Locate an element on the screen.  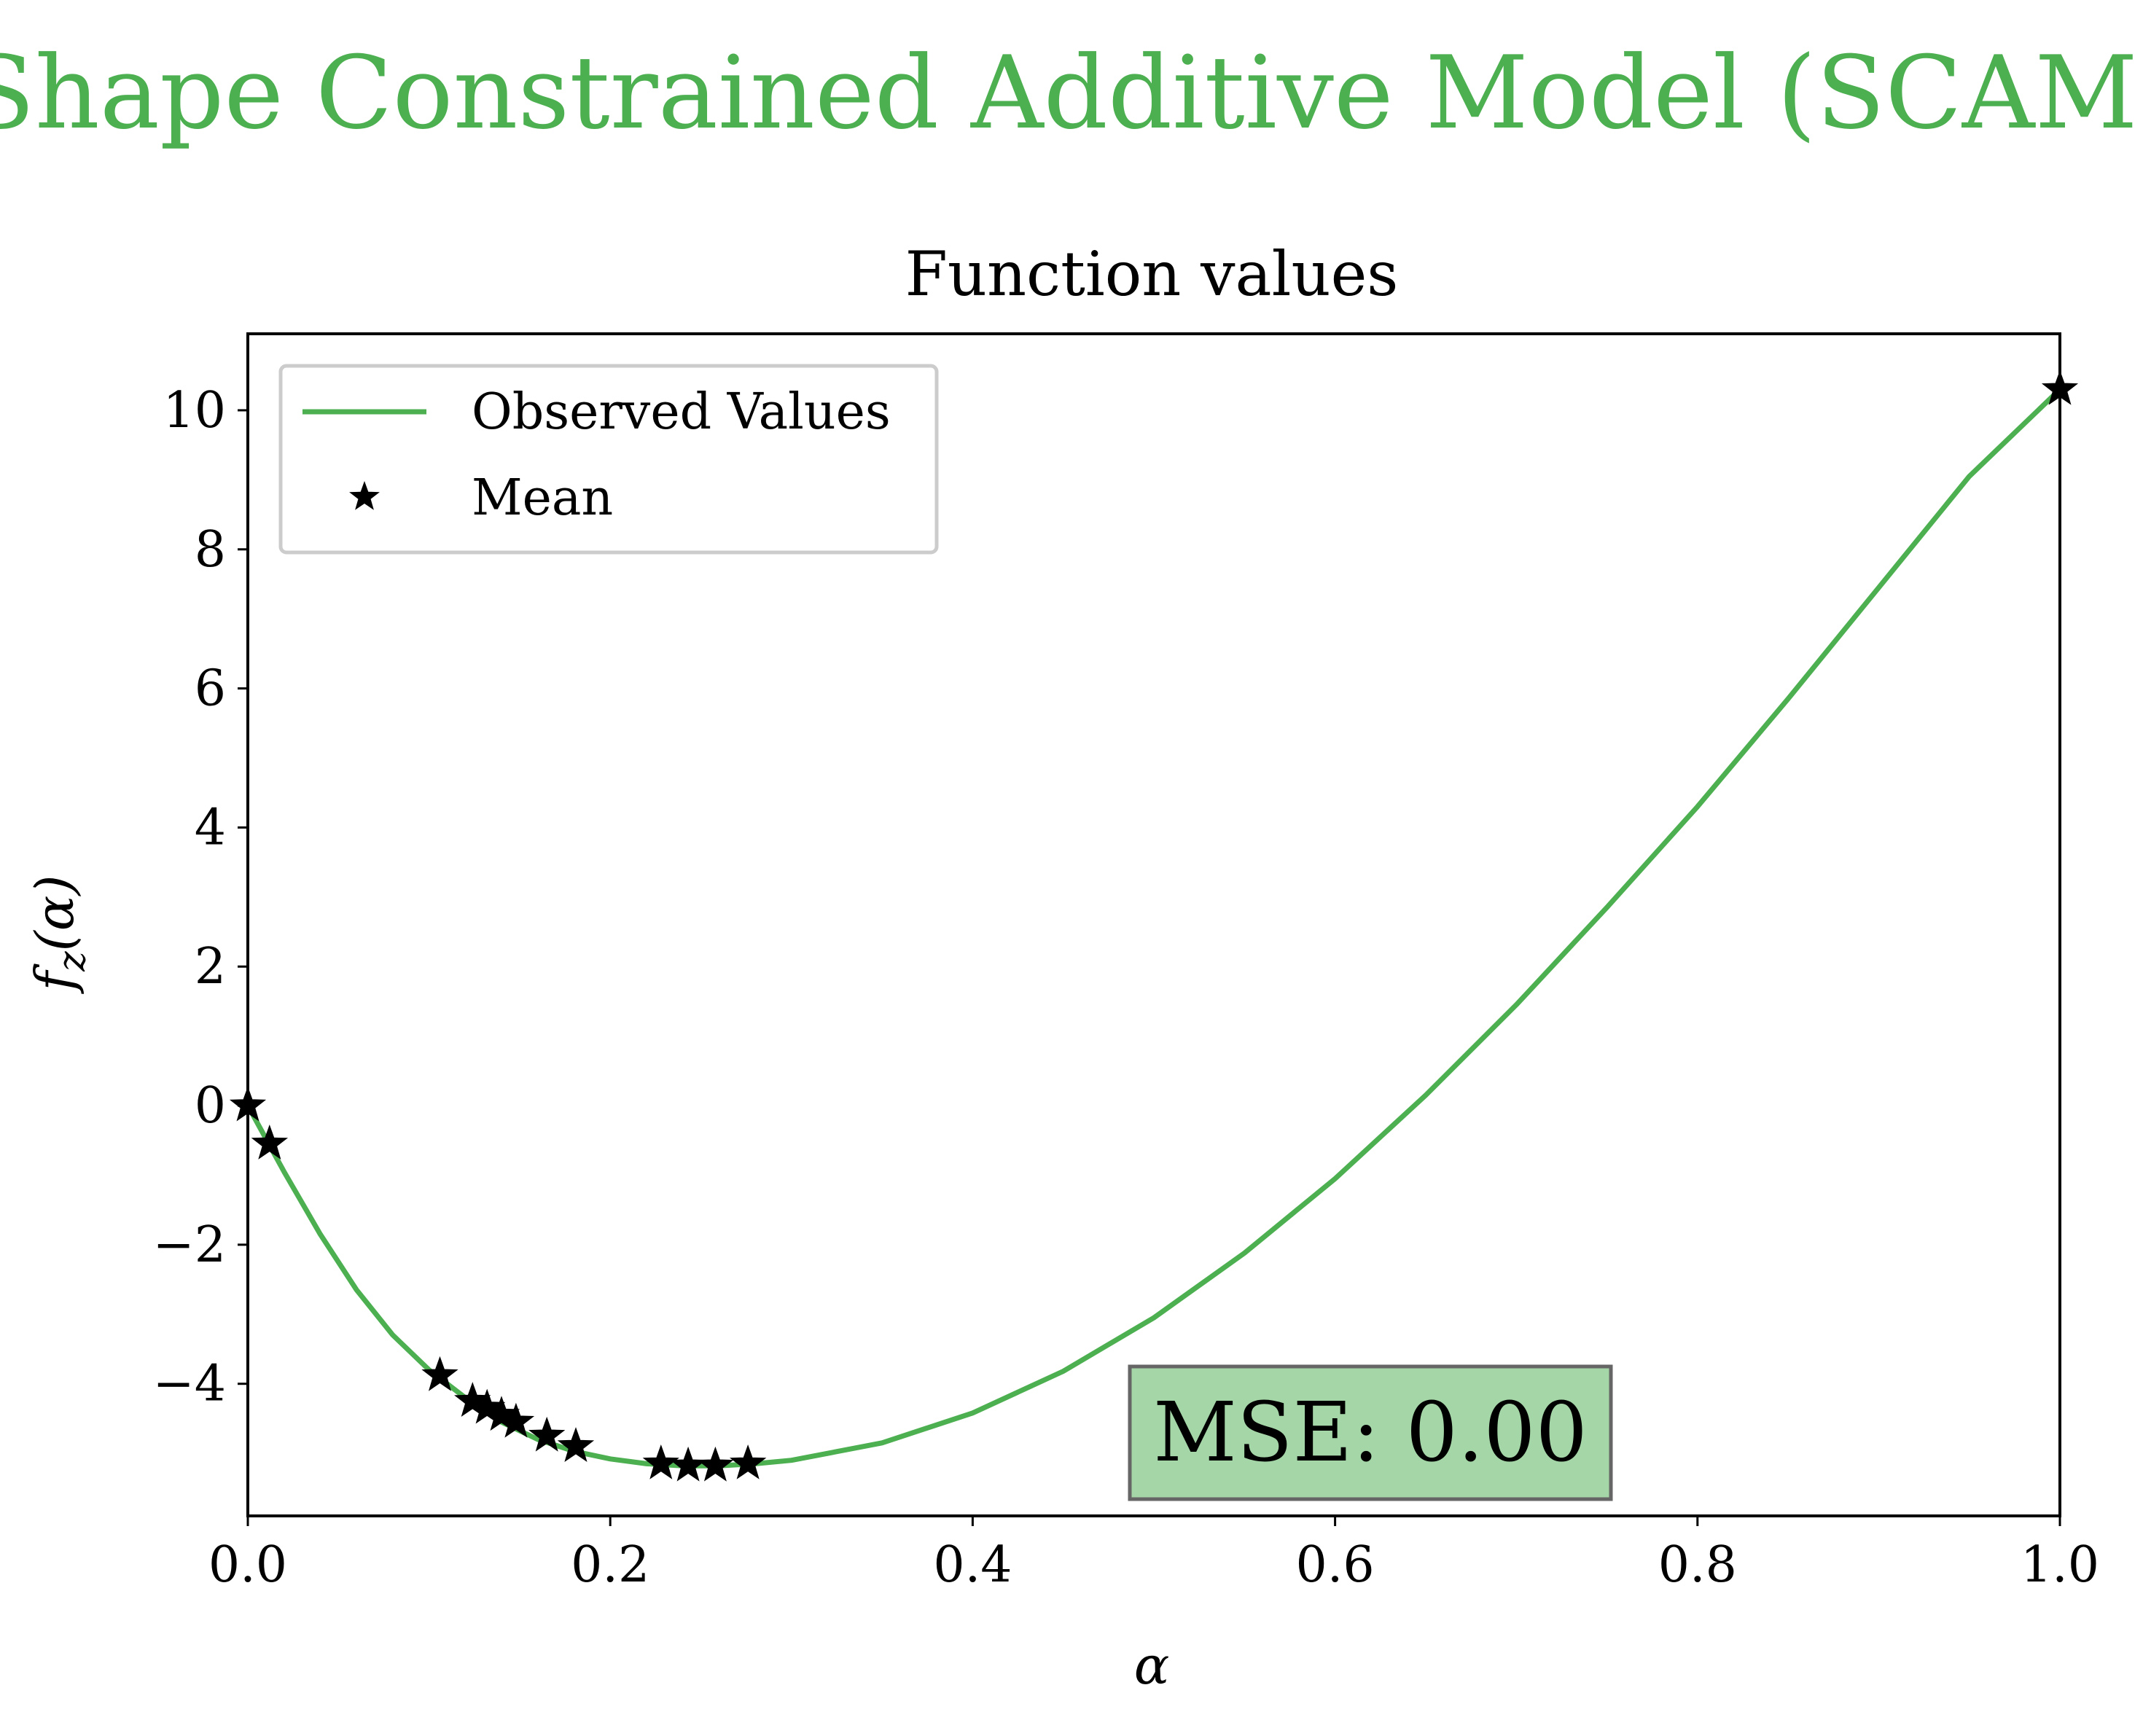
y-tick-label: 8 is located at coordinates (211, 550).